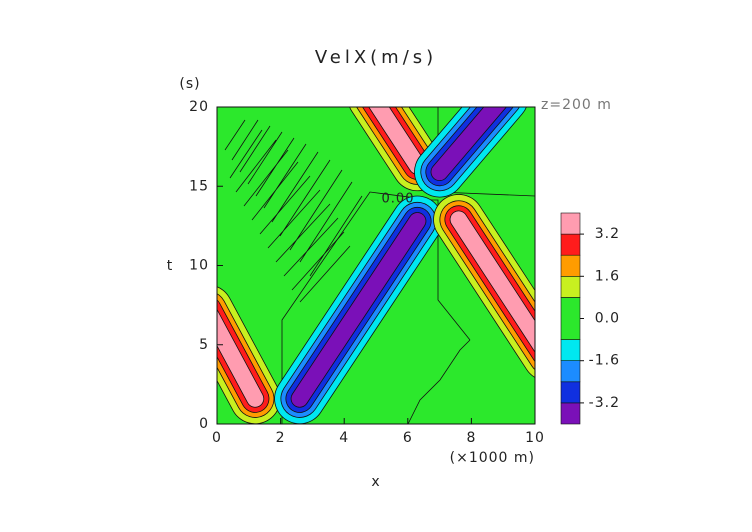  Describe the element at coordinates (204, 345) in the screenshot. I see `y-tick-label: 5` at that location.